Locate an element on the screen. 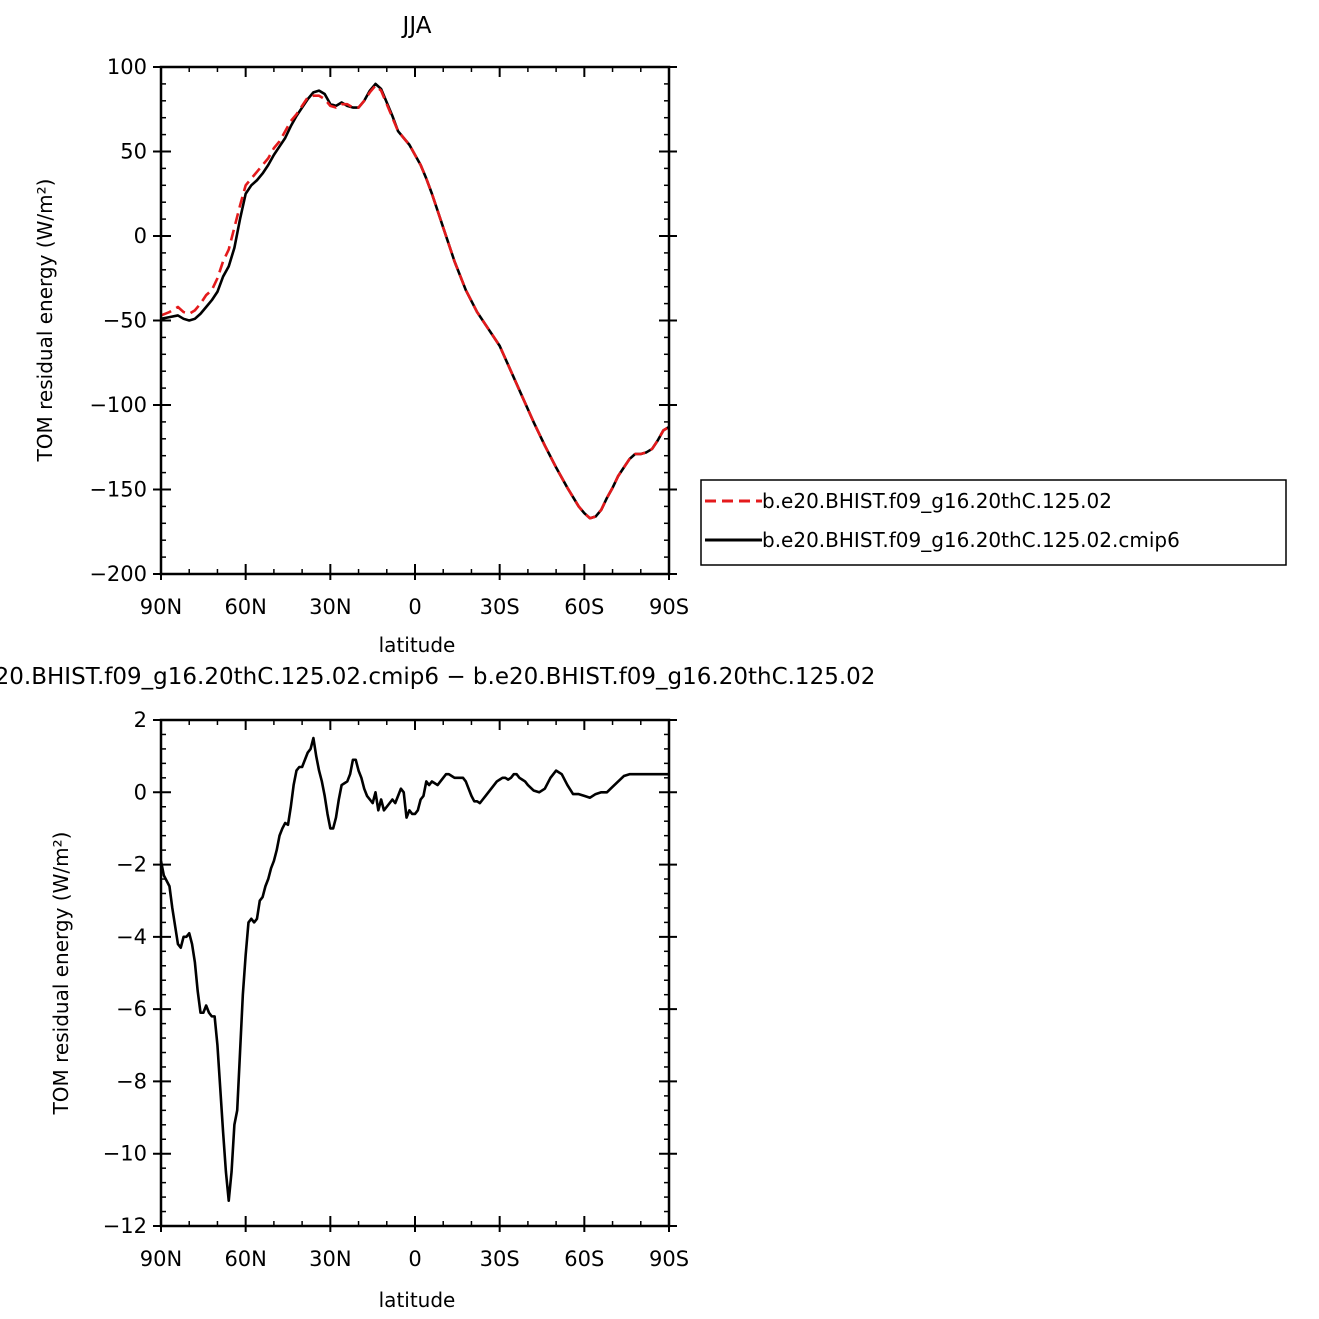 The height and width of the screenshot is (1319, 1319). series-line-red-dashed is located at coordinates (415, 302).